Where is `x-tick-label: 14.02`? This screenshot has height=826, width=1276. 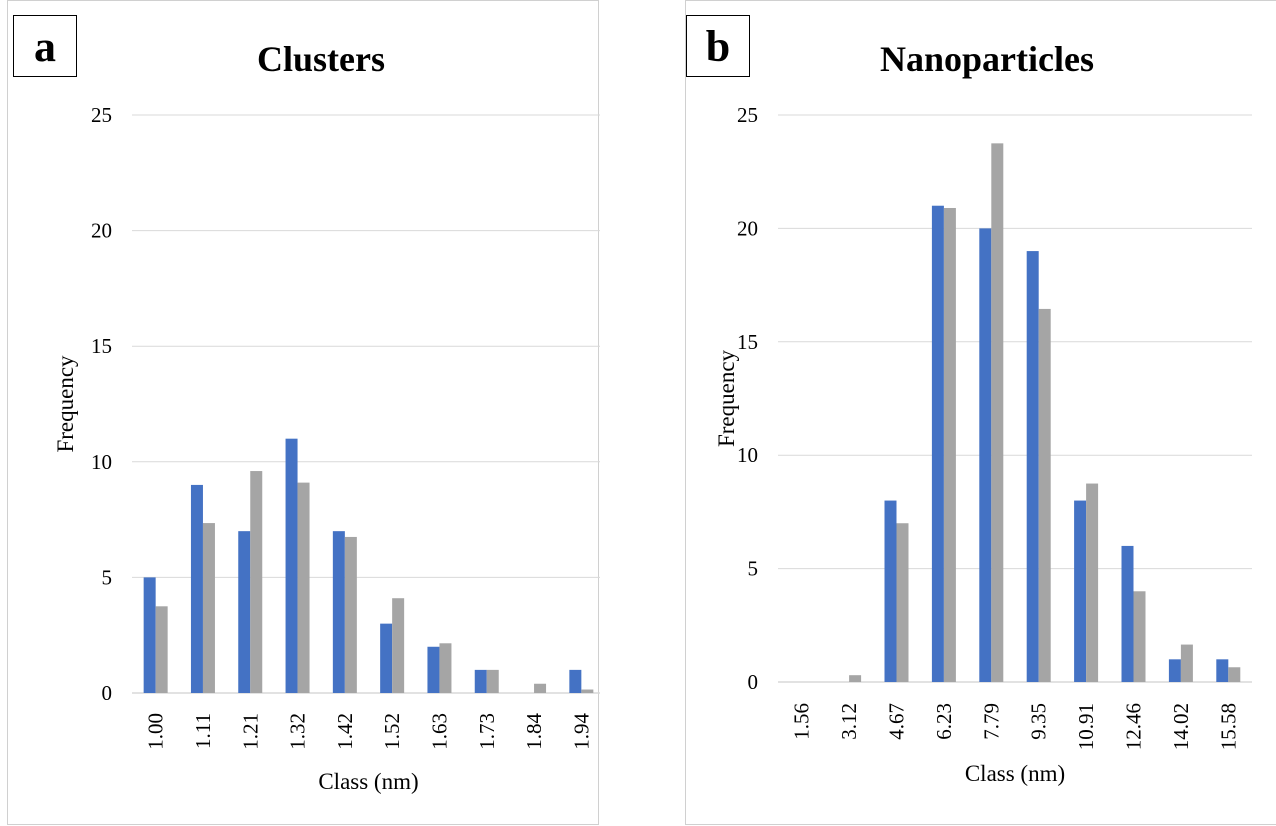 x-tick-label: 14.02 is located at coordinates (1181, 726).